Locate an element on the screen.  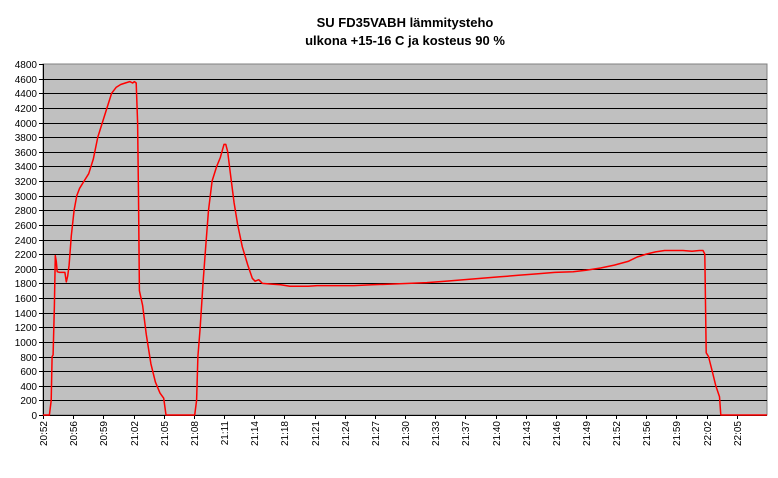
y-tick-label: 4000 is located at coordinates (26, 124).